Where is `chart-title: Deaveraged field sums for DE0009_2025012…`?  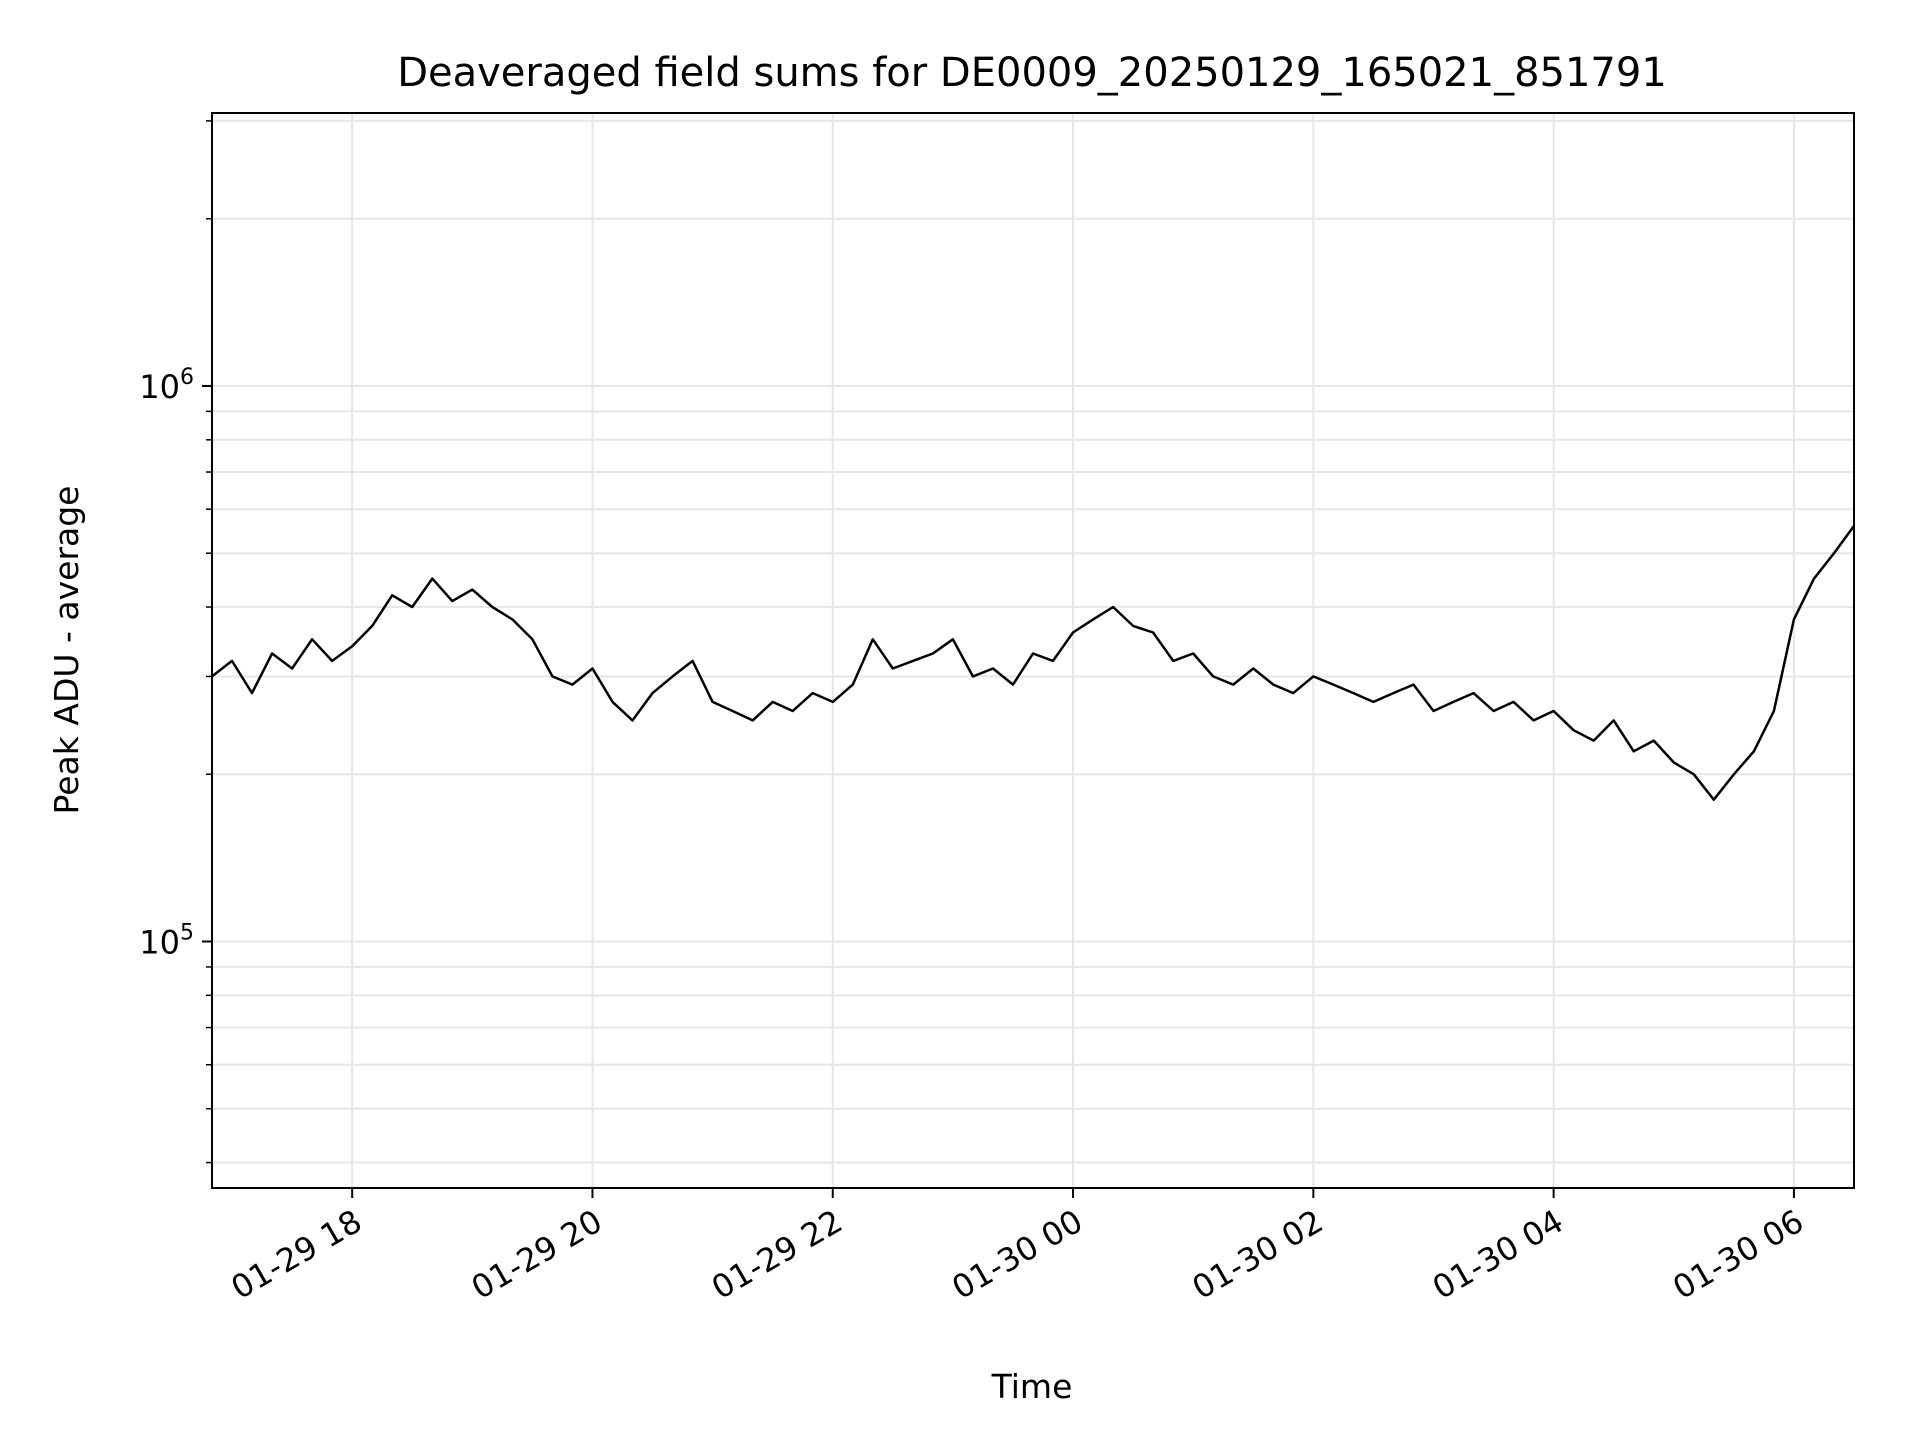
chart-title: Deaveraged field sums for DE0009_2025012… is located at coordinates (1032, 73).